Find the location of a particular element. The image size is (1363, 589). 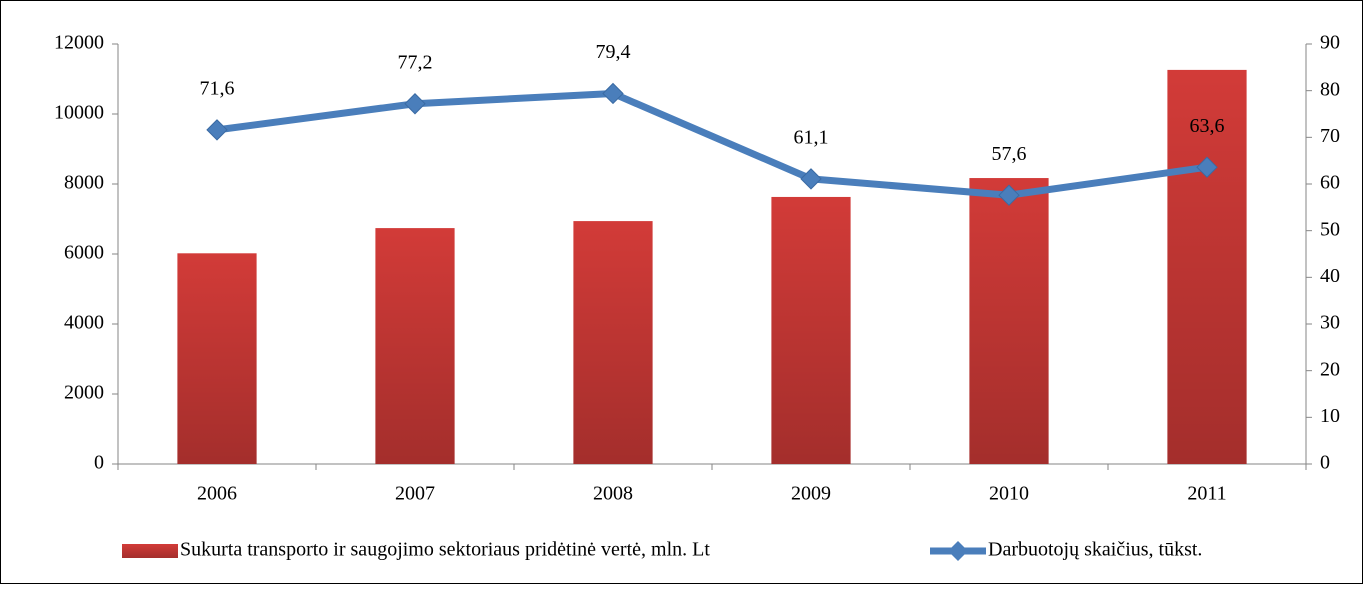

y2-tick-label: 70 is located at coordinates (1330, 136).